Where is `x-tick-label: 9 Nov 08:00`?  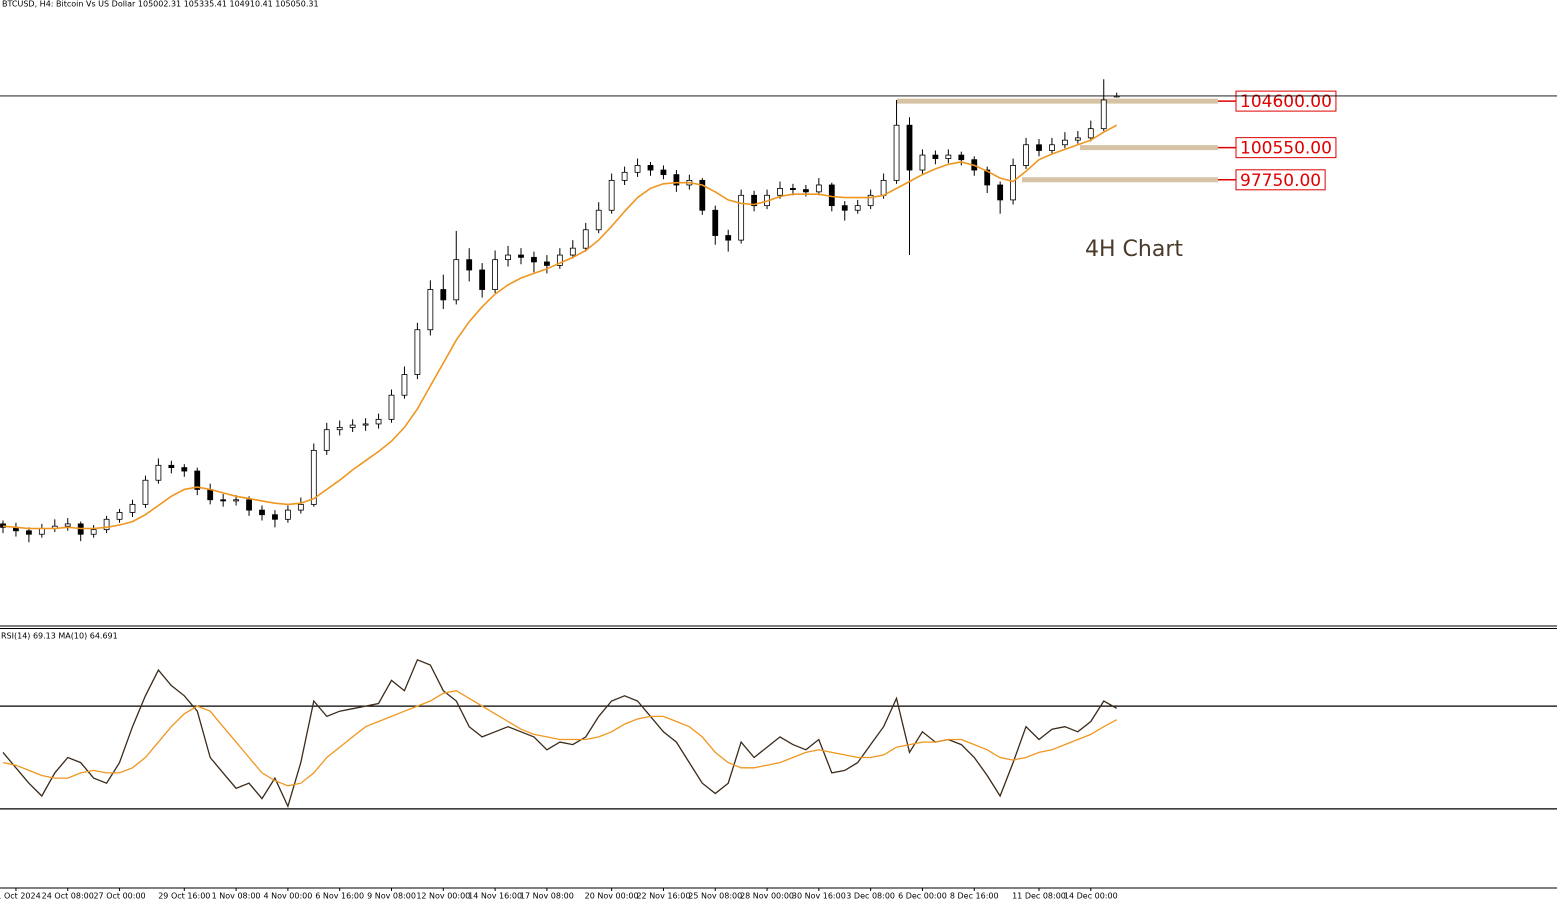
x-tick-label: 9 Nov 08:00 is located at coordinates (391, 896).